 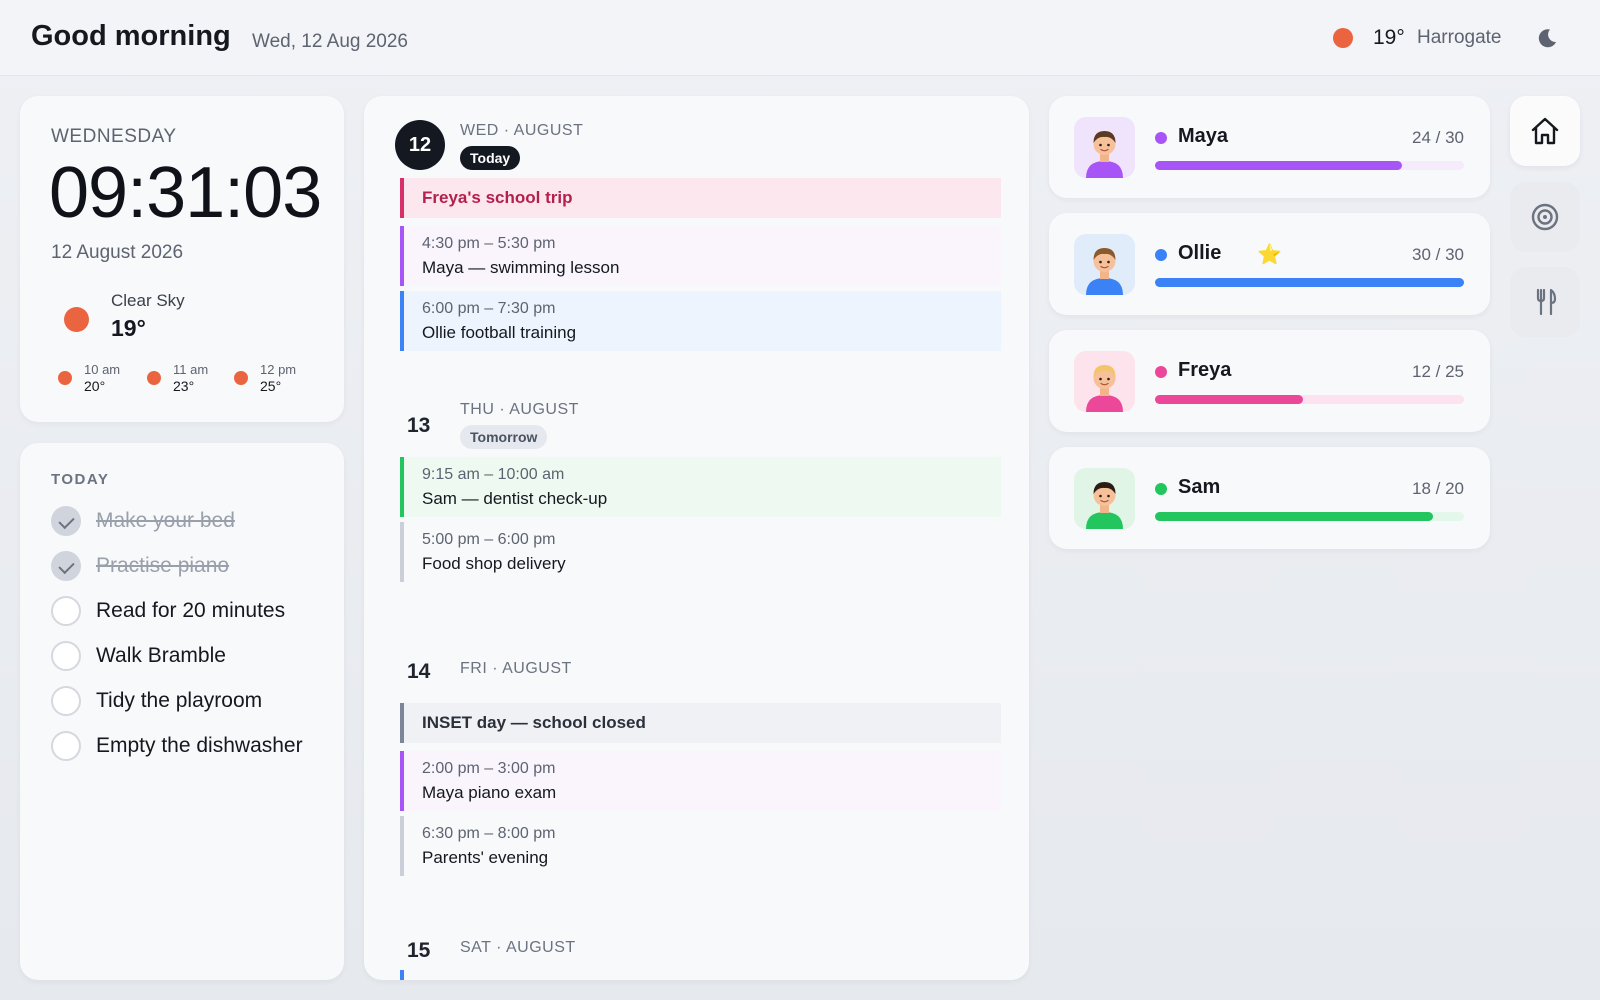 I want to click on family-member-card: Sam 18 / 20, so click(x=1269, y=498).